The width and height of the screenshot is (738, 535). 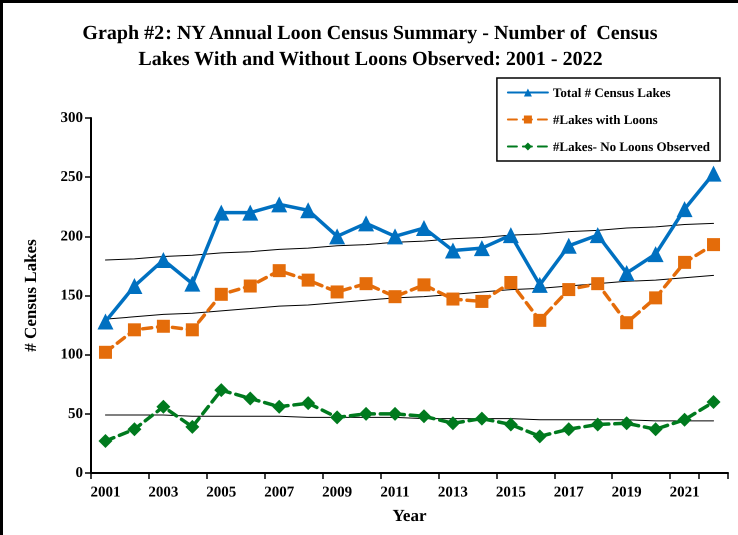 What do you see at coordinates (71, 354) in the screenshot?
I see `y-tick-label: 100` at bounding box center [71, 354].